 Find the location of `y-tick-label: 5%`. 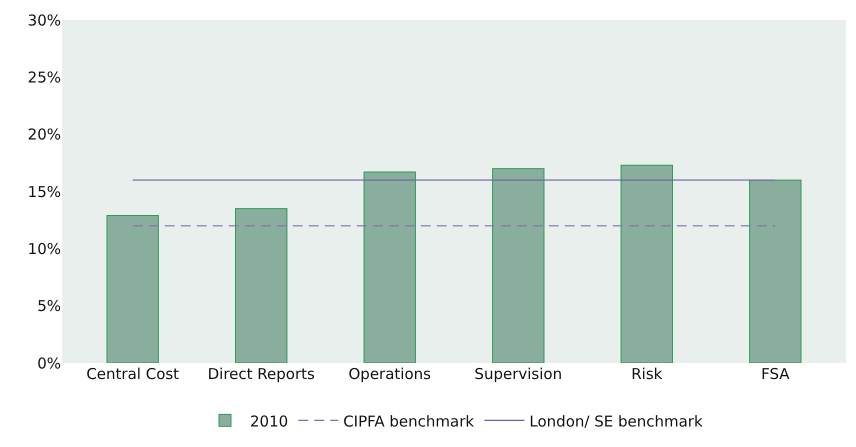

y-tick-label: 5% is located at coordinates (49, 306).